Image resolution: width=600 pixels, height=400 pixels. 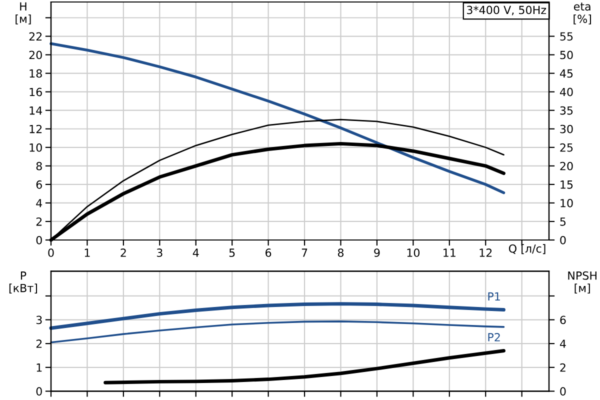 I want to click on x-tick-label: 7, so click(x=305, y=252).